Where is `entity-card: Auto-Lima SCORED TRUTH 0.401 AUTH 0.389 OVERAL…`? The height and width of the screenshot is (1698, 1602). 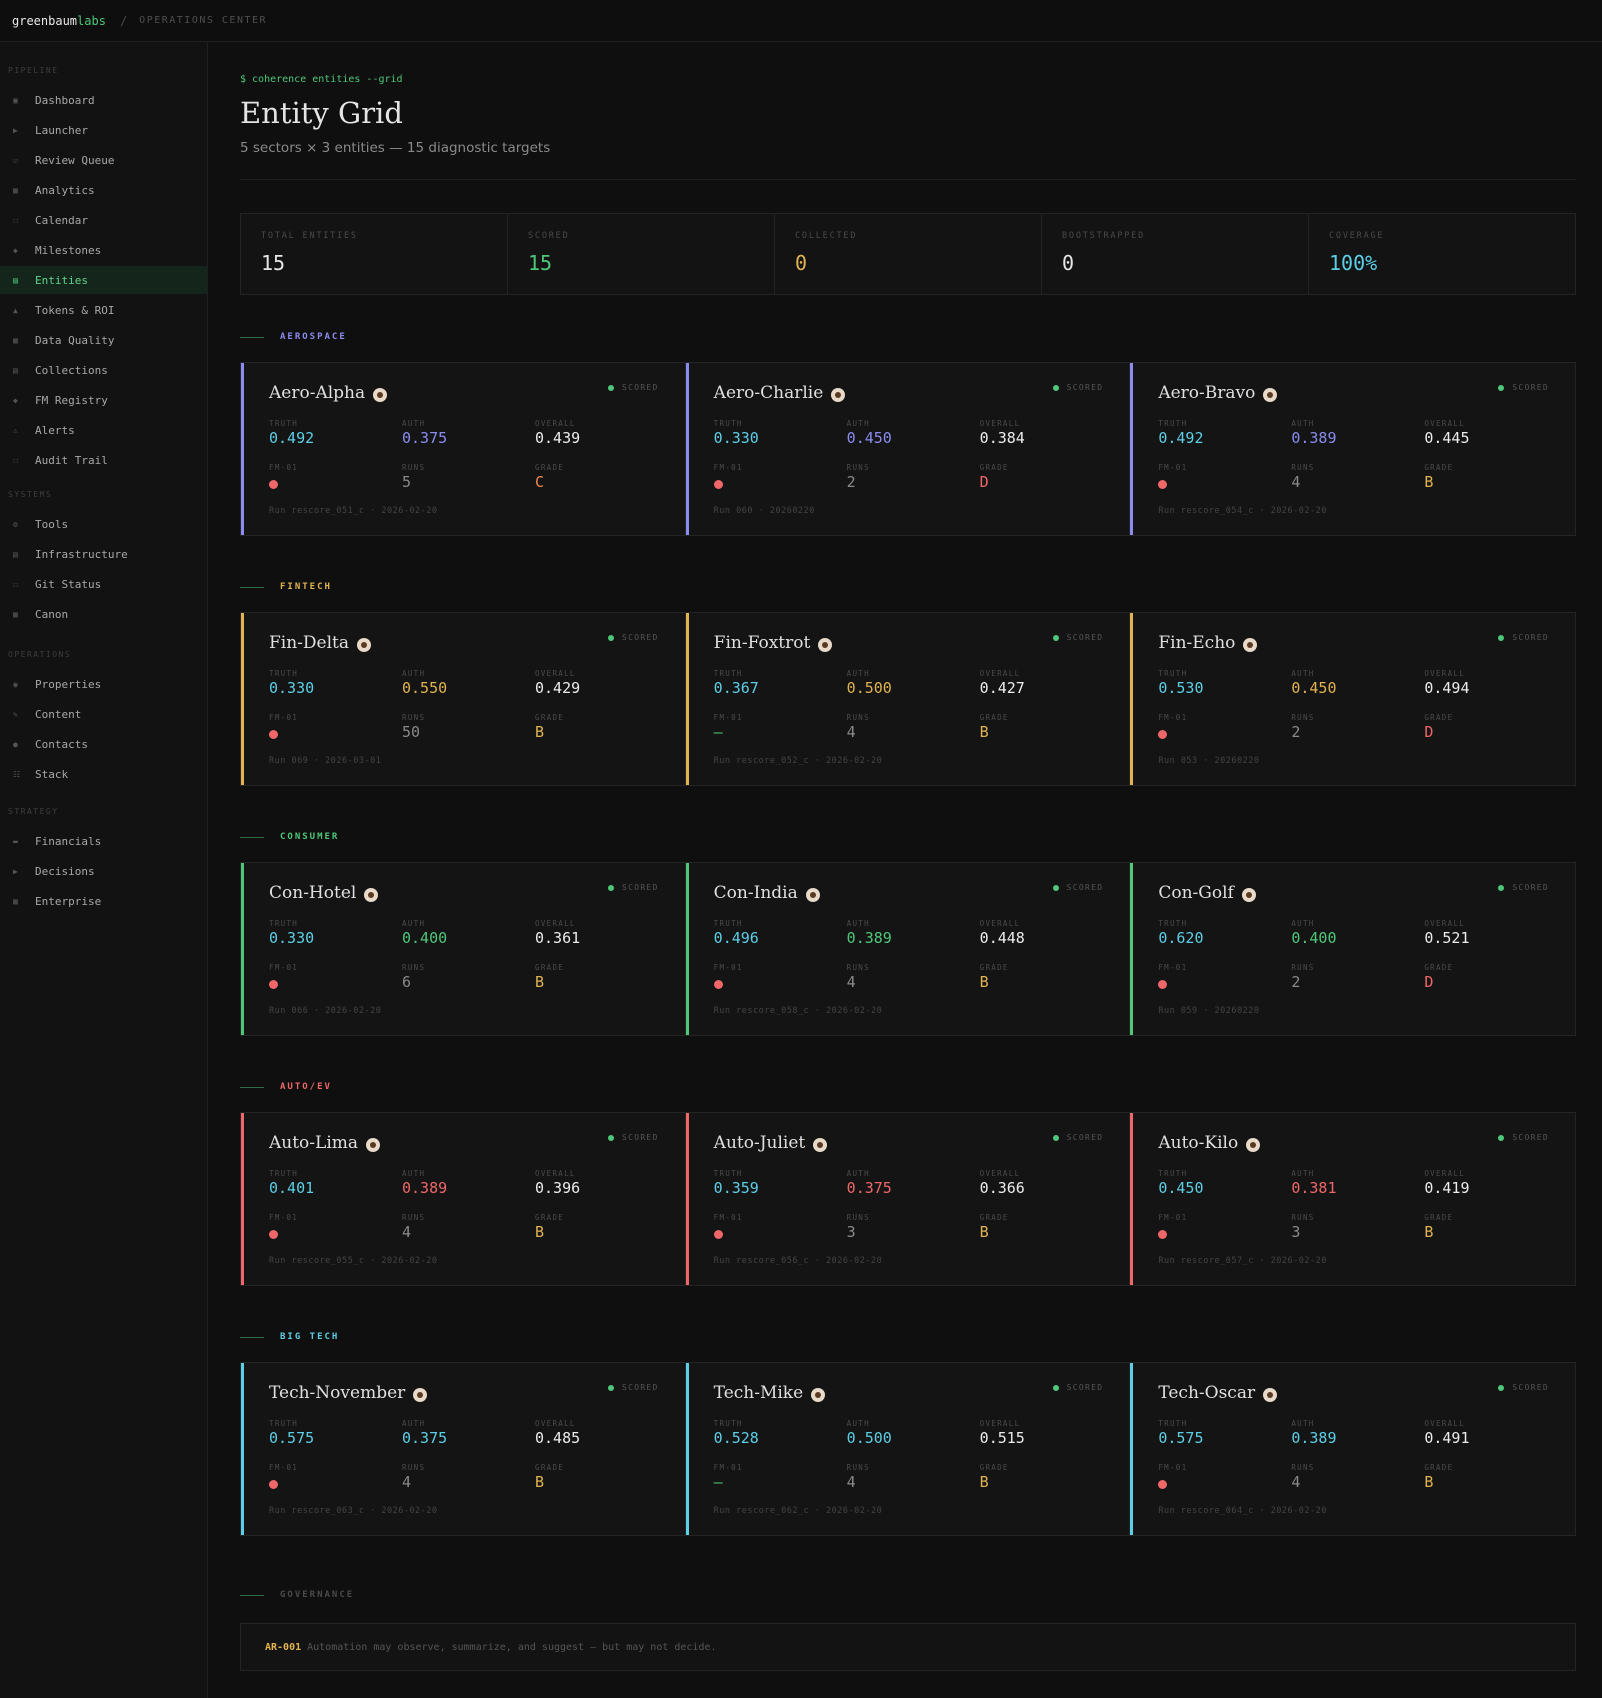
entity-card: Auto-Lima SCORED TRUTH 0.401 AUTH 0.389 OVERAL… is located at coordinates (463, 1199).